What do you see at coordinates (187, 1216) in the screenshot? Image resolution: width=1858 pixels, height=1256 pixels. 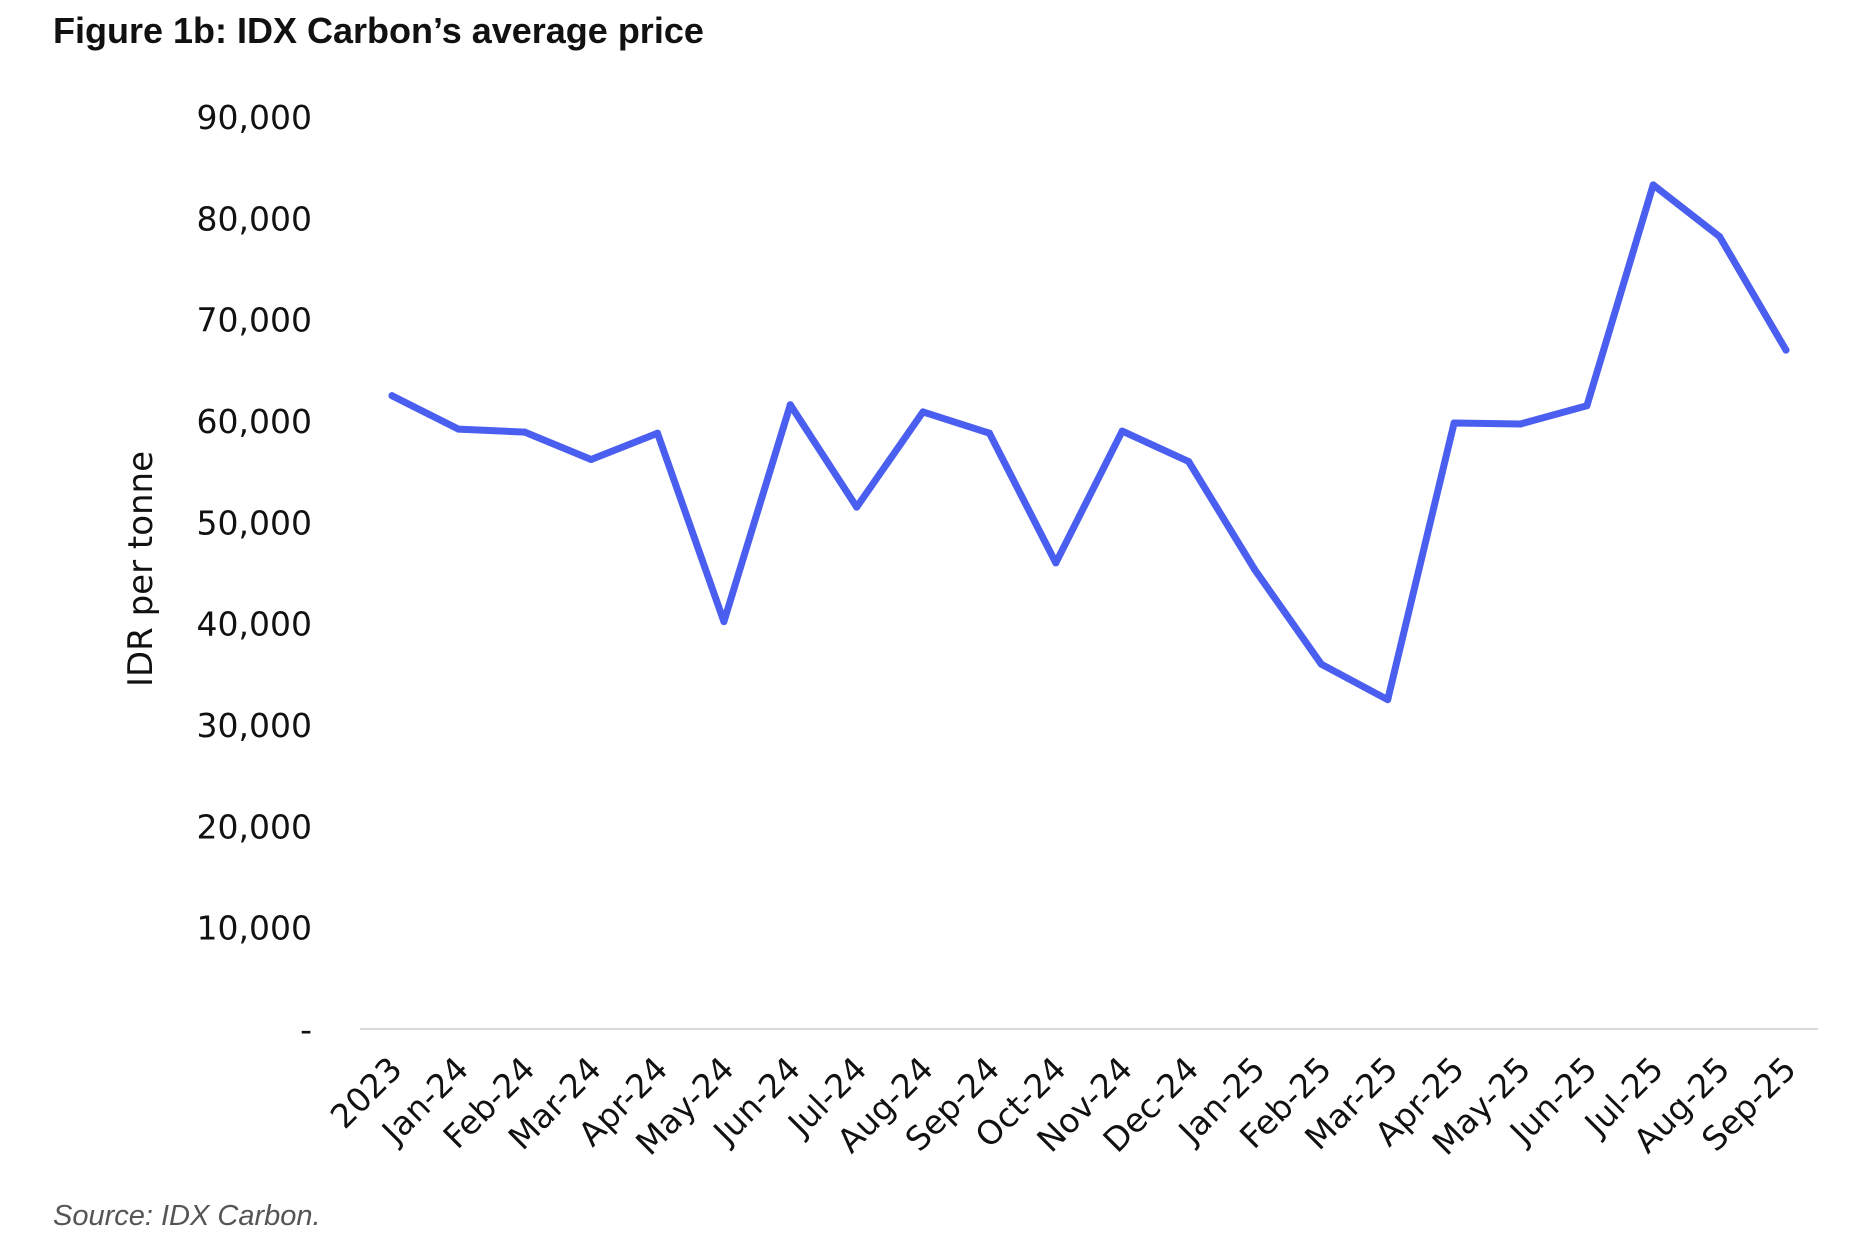 I see `source-note: Source: IDX Carbon.` at bounding box center [187, 1216].